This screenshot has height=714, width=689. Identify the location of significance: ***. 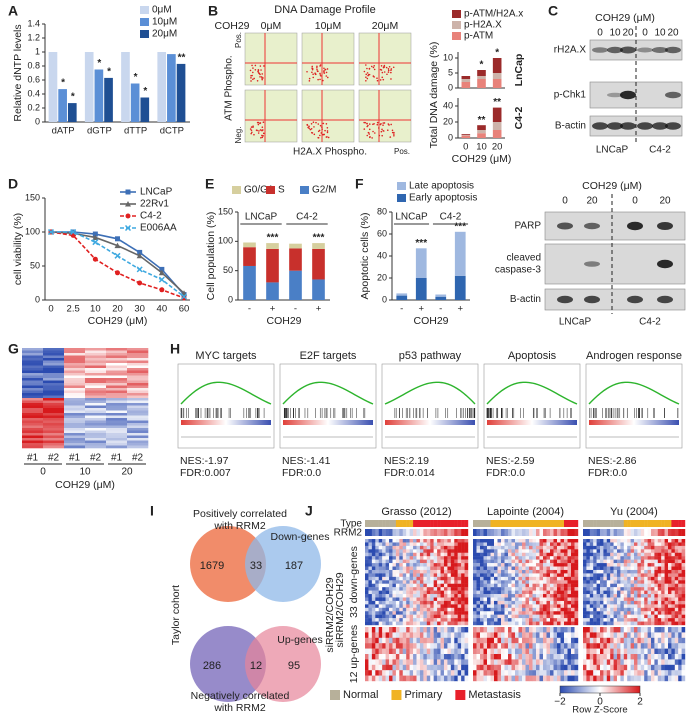
(273, 238).